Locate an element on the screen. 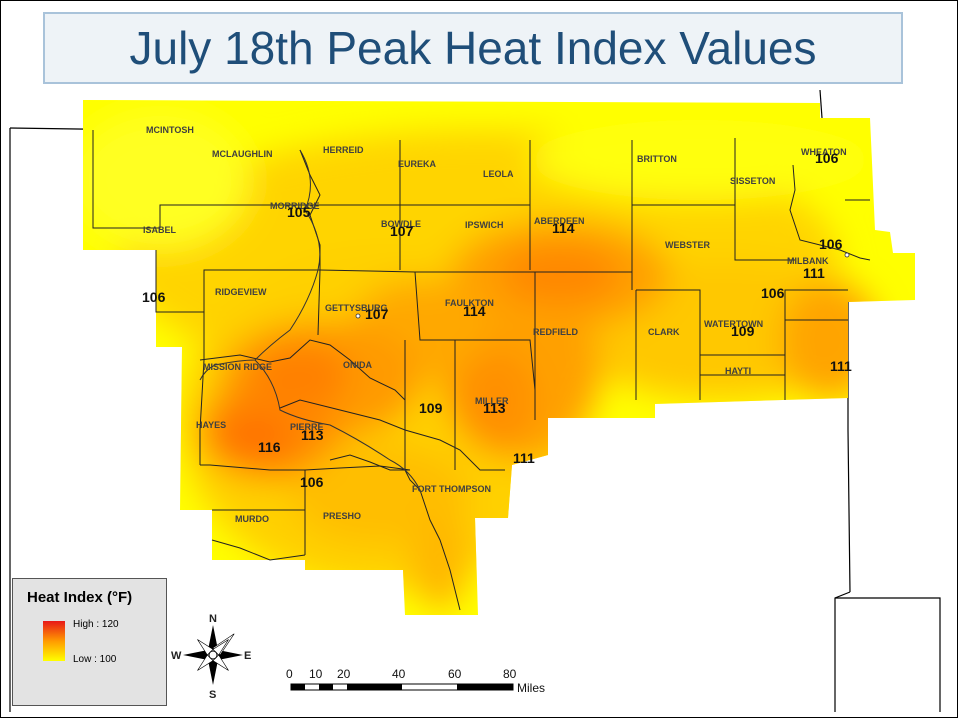 The height and width of the screenshot is (720, 960). county-label-leola: LEOLA is located at coordinates (498, 174).